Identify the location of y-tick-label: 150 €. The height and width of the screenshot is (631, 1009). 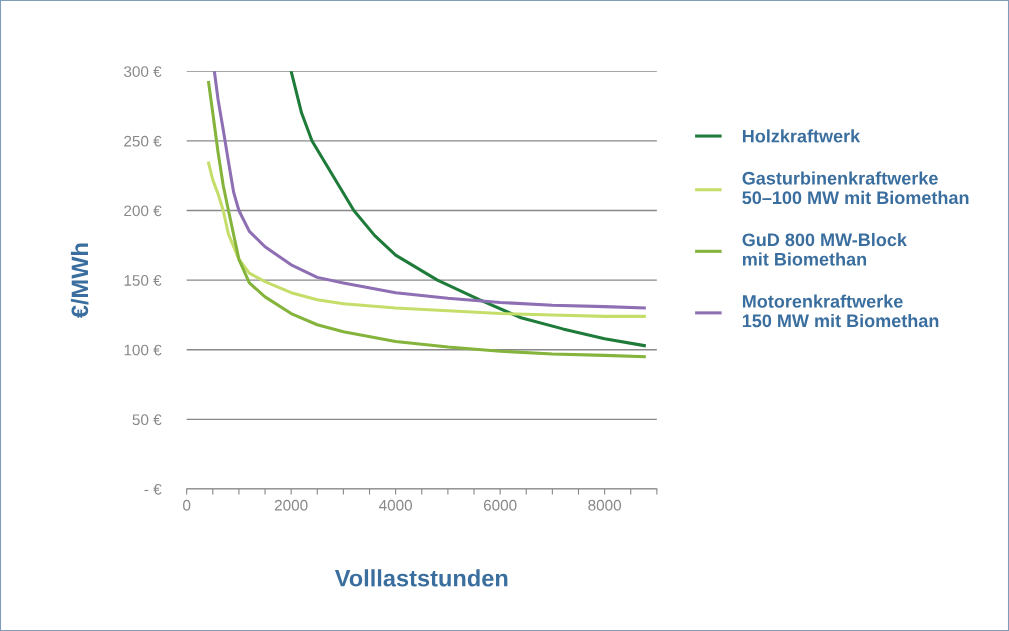
(143, 280).